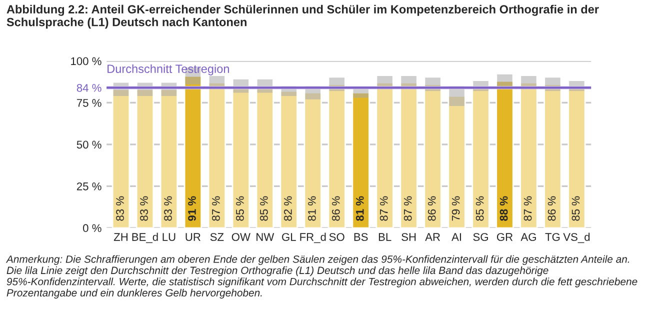 The image size is (646, 321). Describe the element at coordinates (193, 237) in the screenshot. I see `x-tick-label: UR` at that location.